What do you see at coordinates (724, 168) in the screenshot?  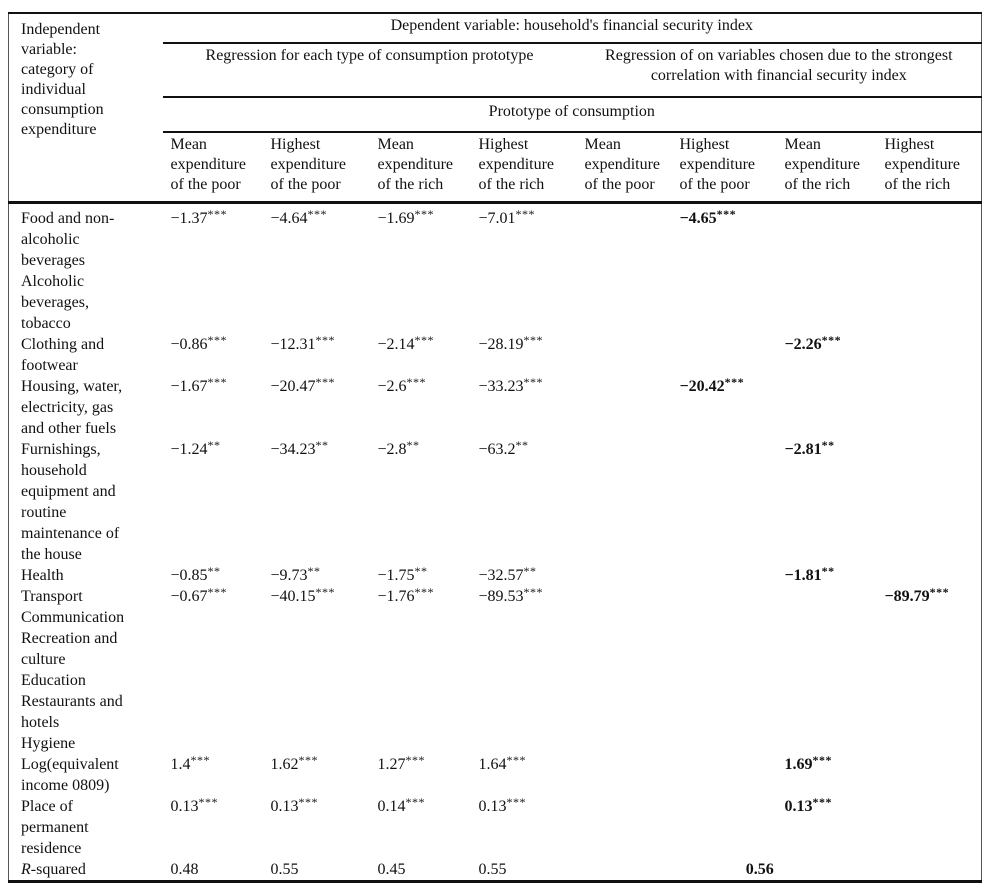 I see `column-header: Highest expenditure of the poor` at bounding box center [724, 168].